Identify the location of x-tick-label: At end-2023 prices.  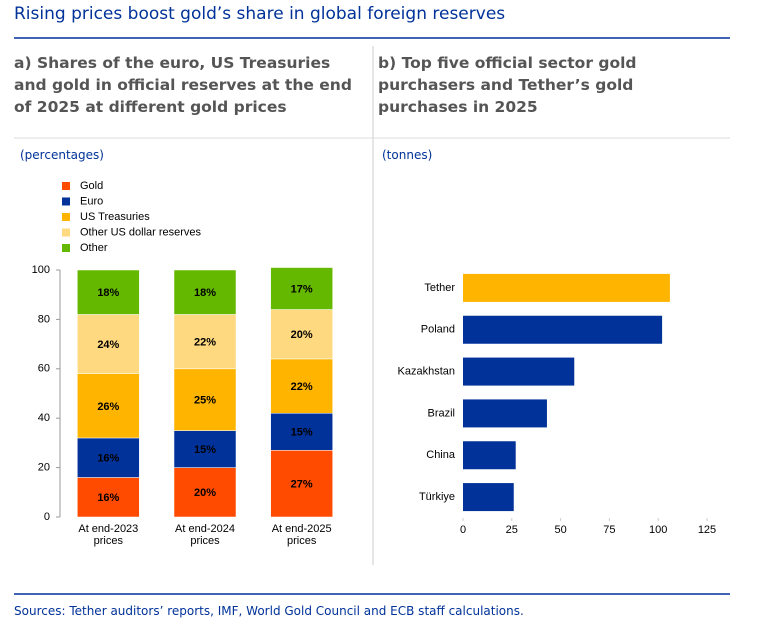
(108, 535).